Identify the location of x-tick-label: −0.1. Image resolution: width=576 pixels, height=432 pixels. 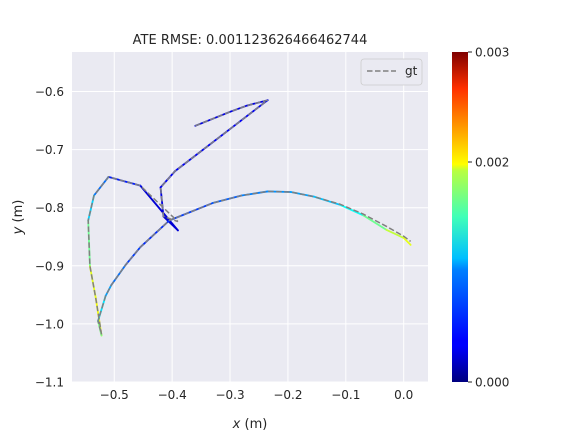
(345, 395).